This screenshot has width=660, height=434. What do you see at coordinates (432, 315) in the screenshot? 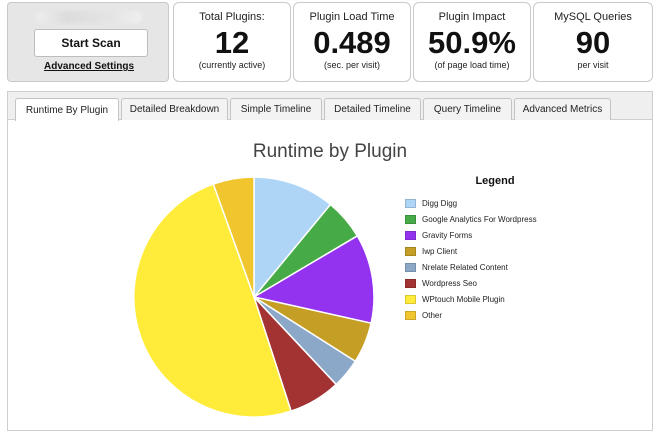
I see `legend-label: Other` at bounding box center [432, 315].